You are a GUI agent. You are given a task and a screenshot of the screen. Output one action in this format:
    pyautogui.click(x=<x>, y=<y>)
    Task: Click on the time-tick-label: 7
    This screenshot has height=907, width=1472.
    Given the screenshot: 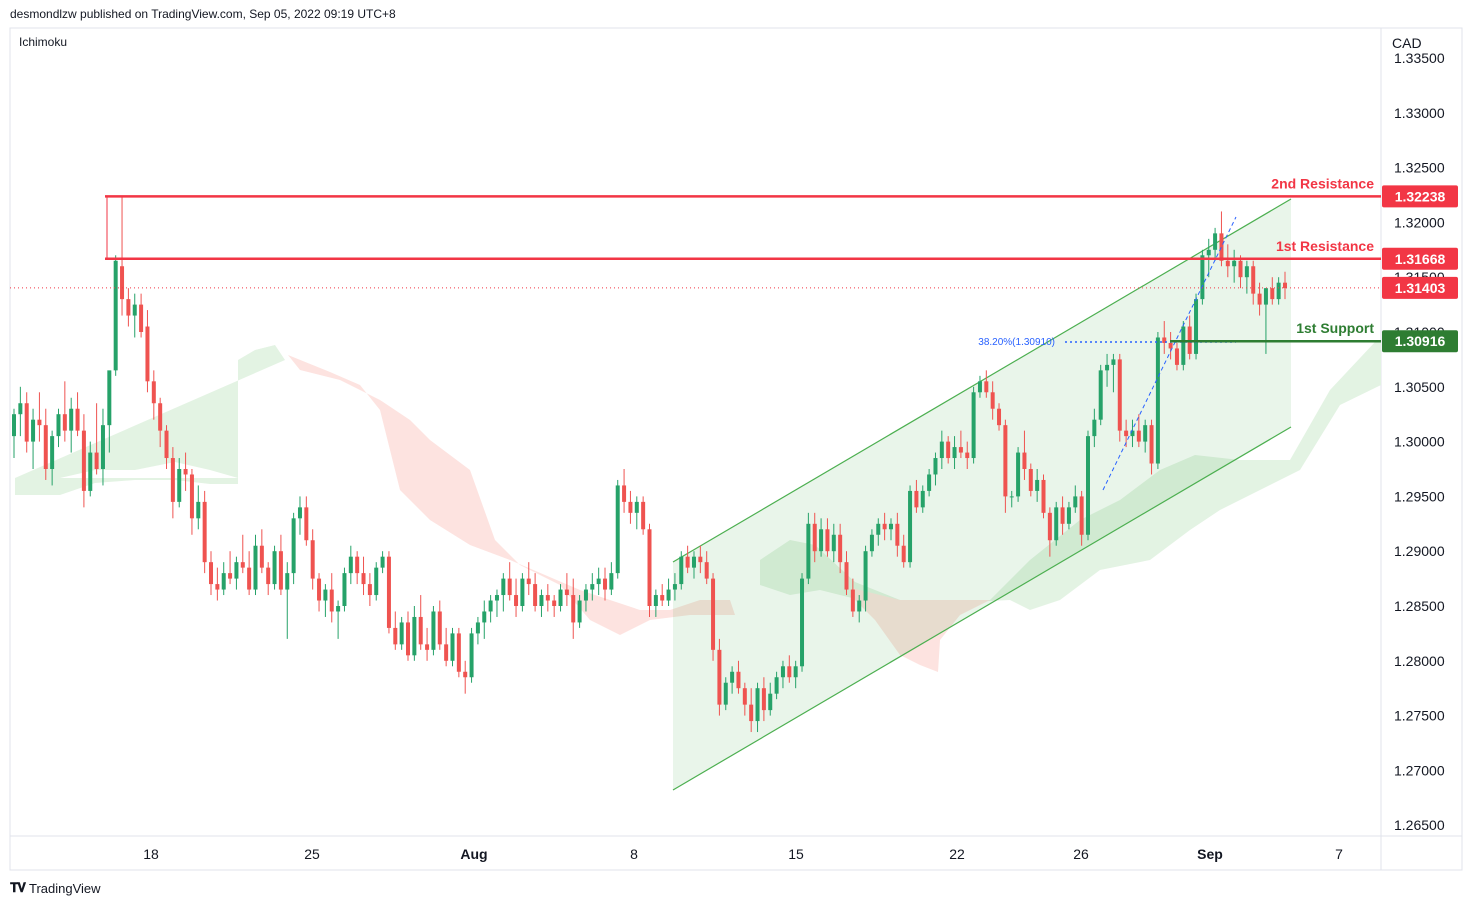 What is the action you would take?
    pyautogui.click(x=1339, y=854)
    